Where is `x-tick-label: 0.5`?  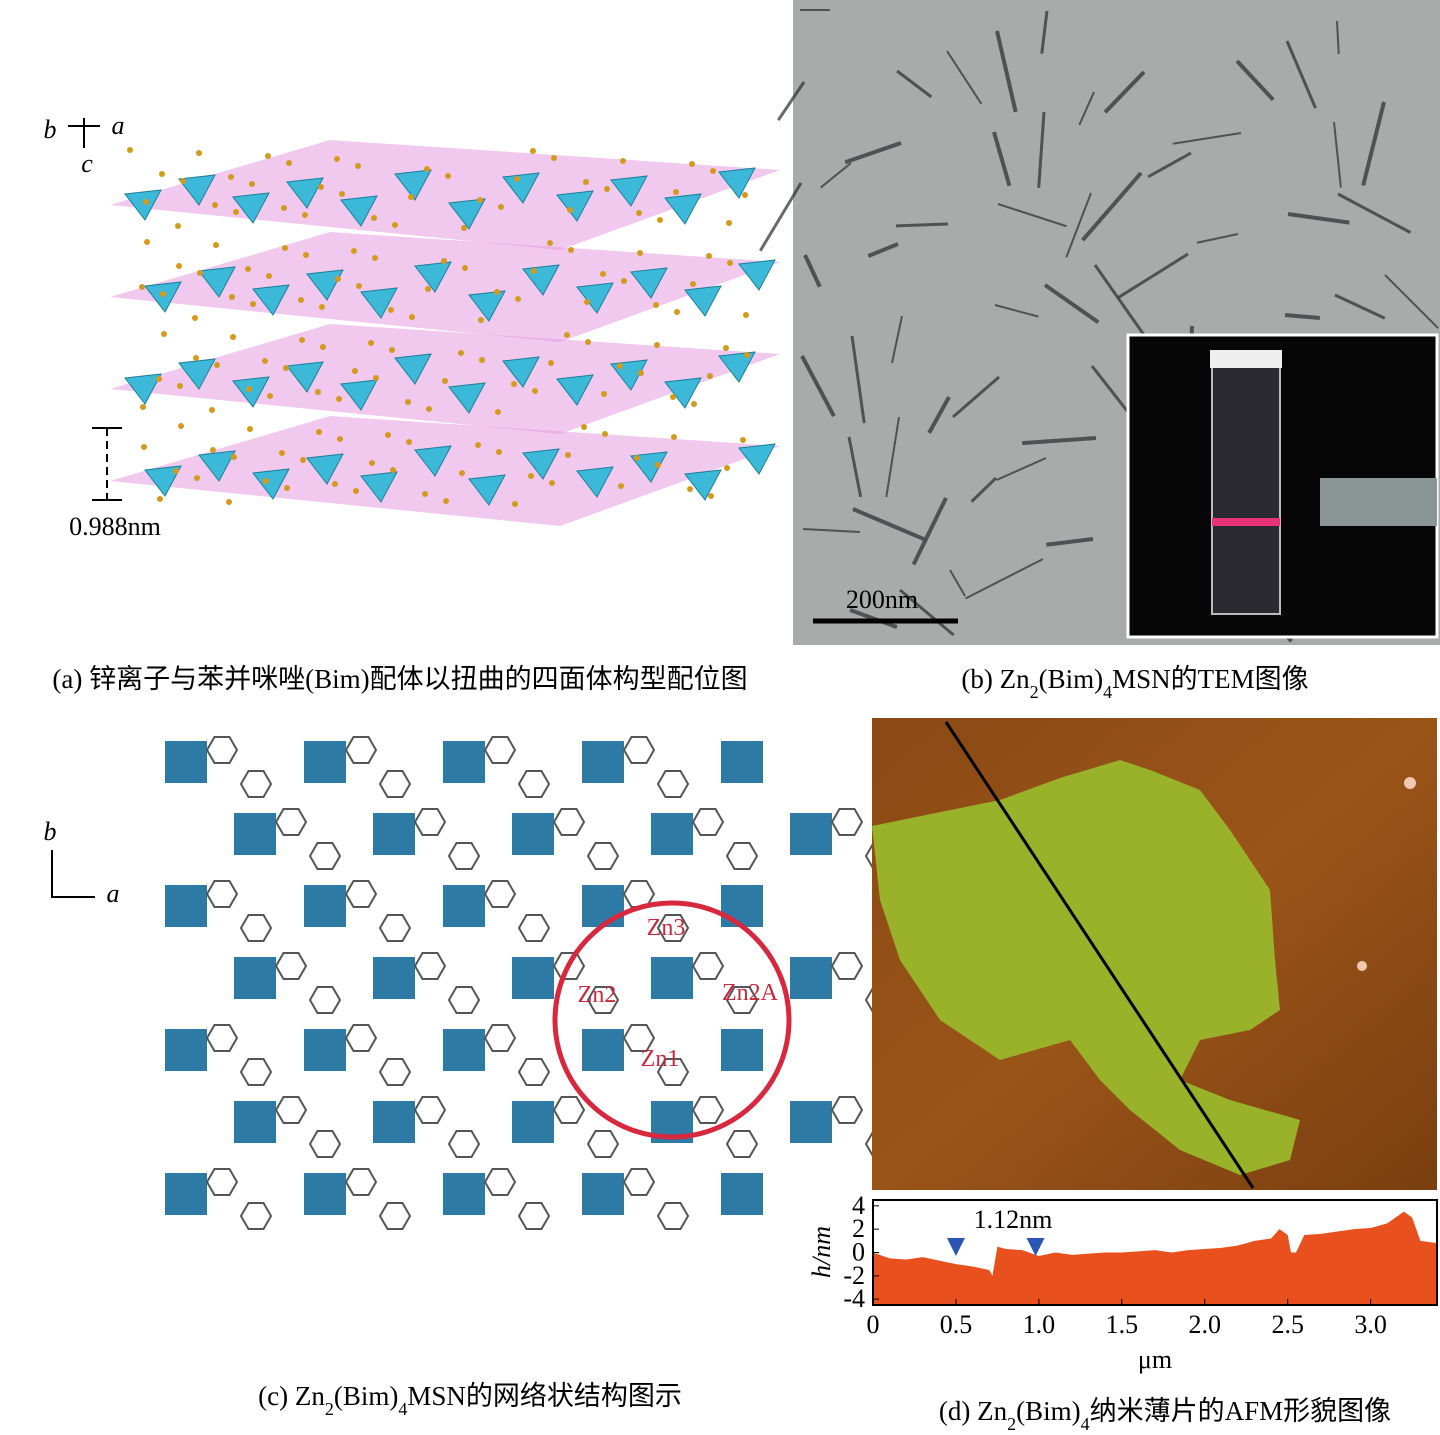
x-tick-label: 0.5 is located at coordinates (956, 1324).